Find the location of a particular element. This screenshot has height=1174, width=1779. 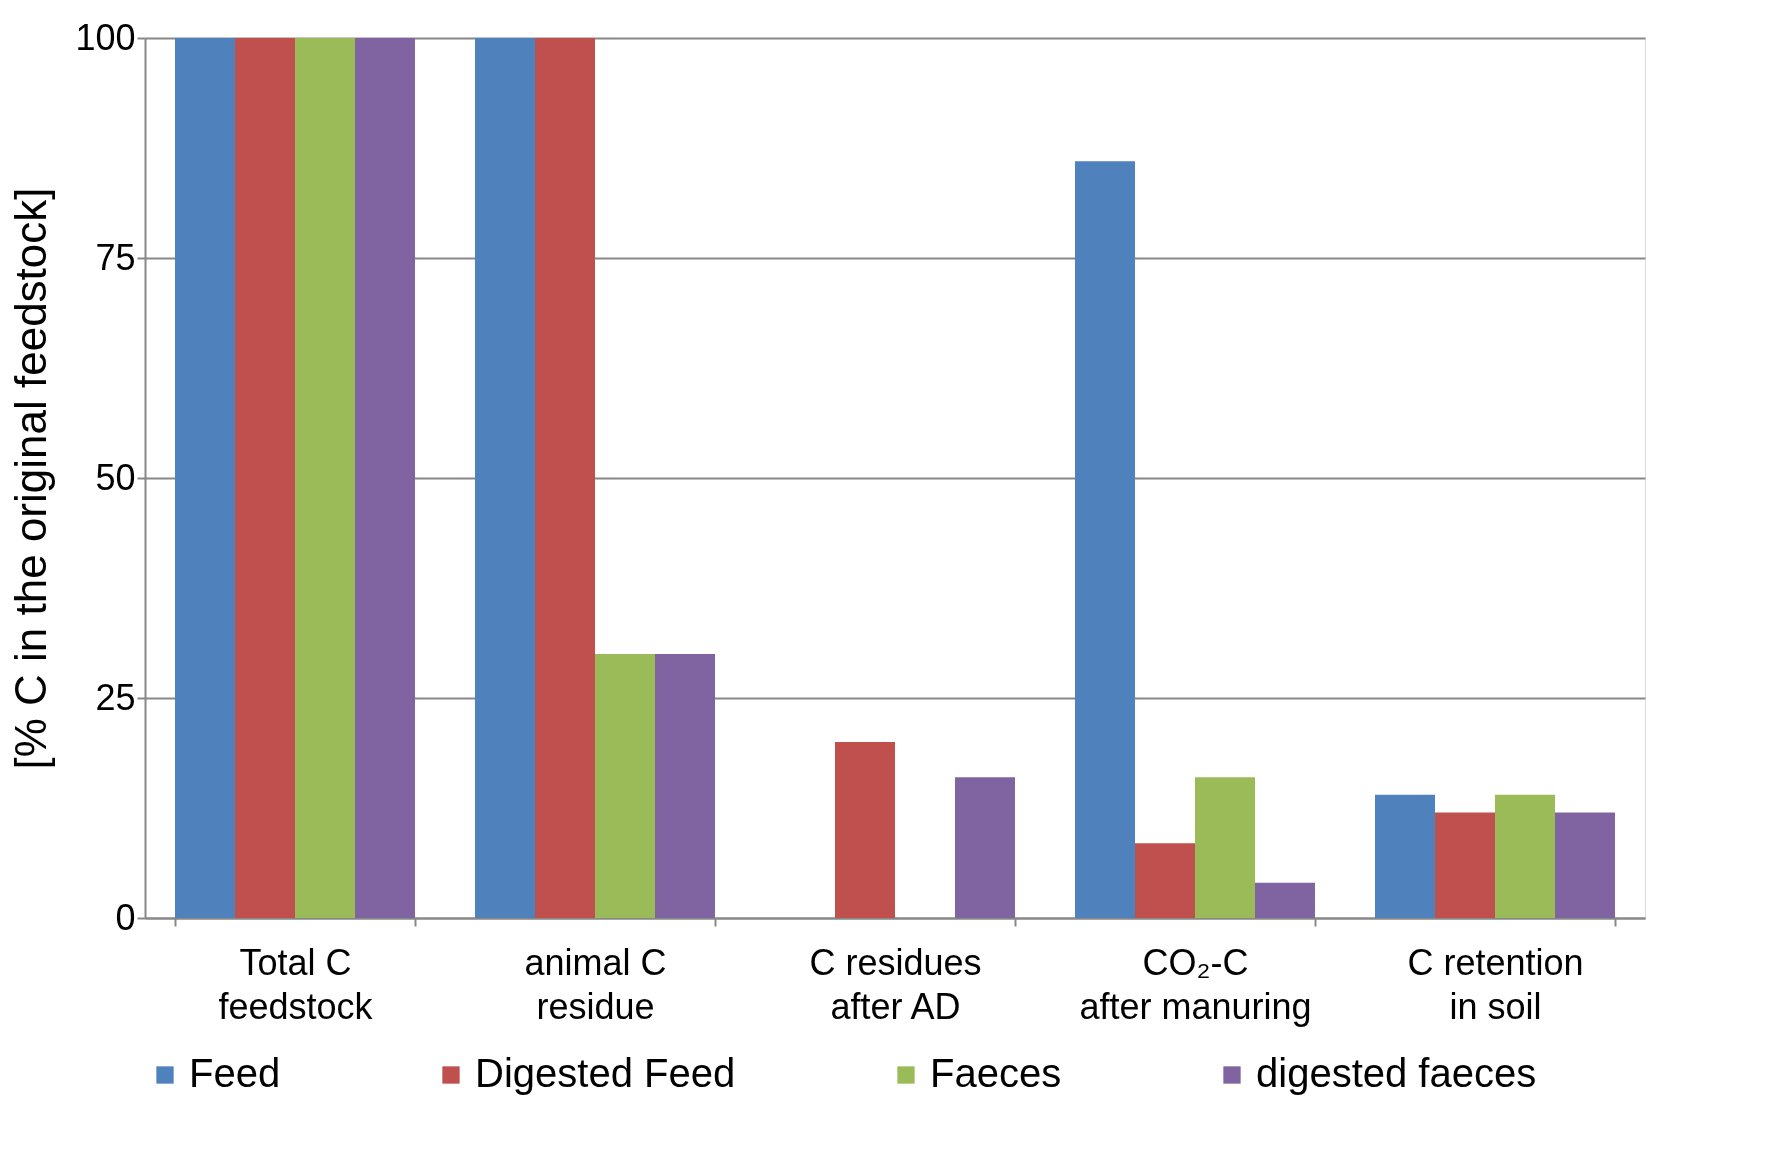

x-tick-label: CO₂-C after manuring is located at coordinates (1195, 984).